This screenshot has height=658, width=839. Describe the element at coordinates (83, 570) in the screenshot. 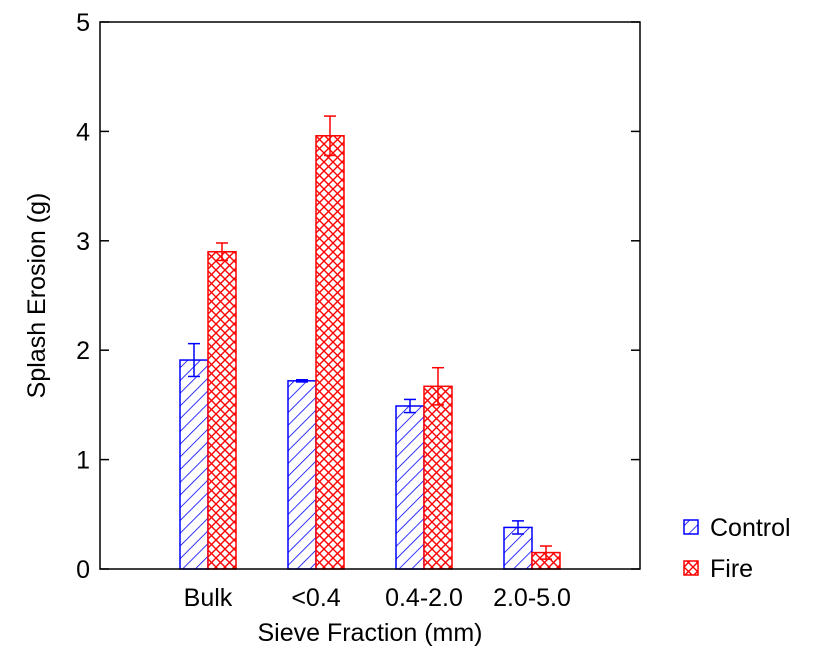

I see `y-tick-label: 0` at that location.